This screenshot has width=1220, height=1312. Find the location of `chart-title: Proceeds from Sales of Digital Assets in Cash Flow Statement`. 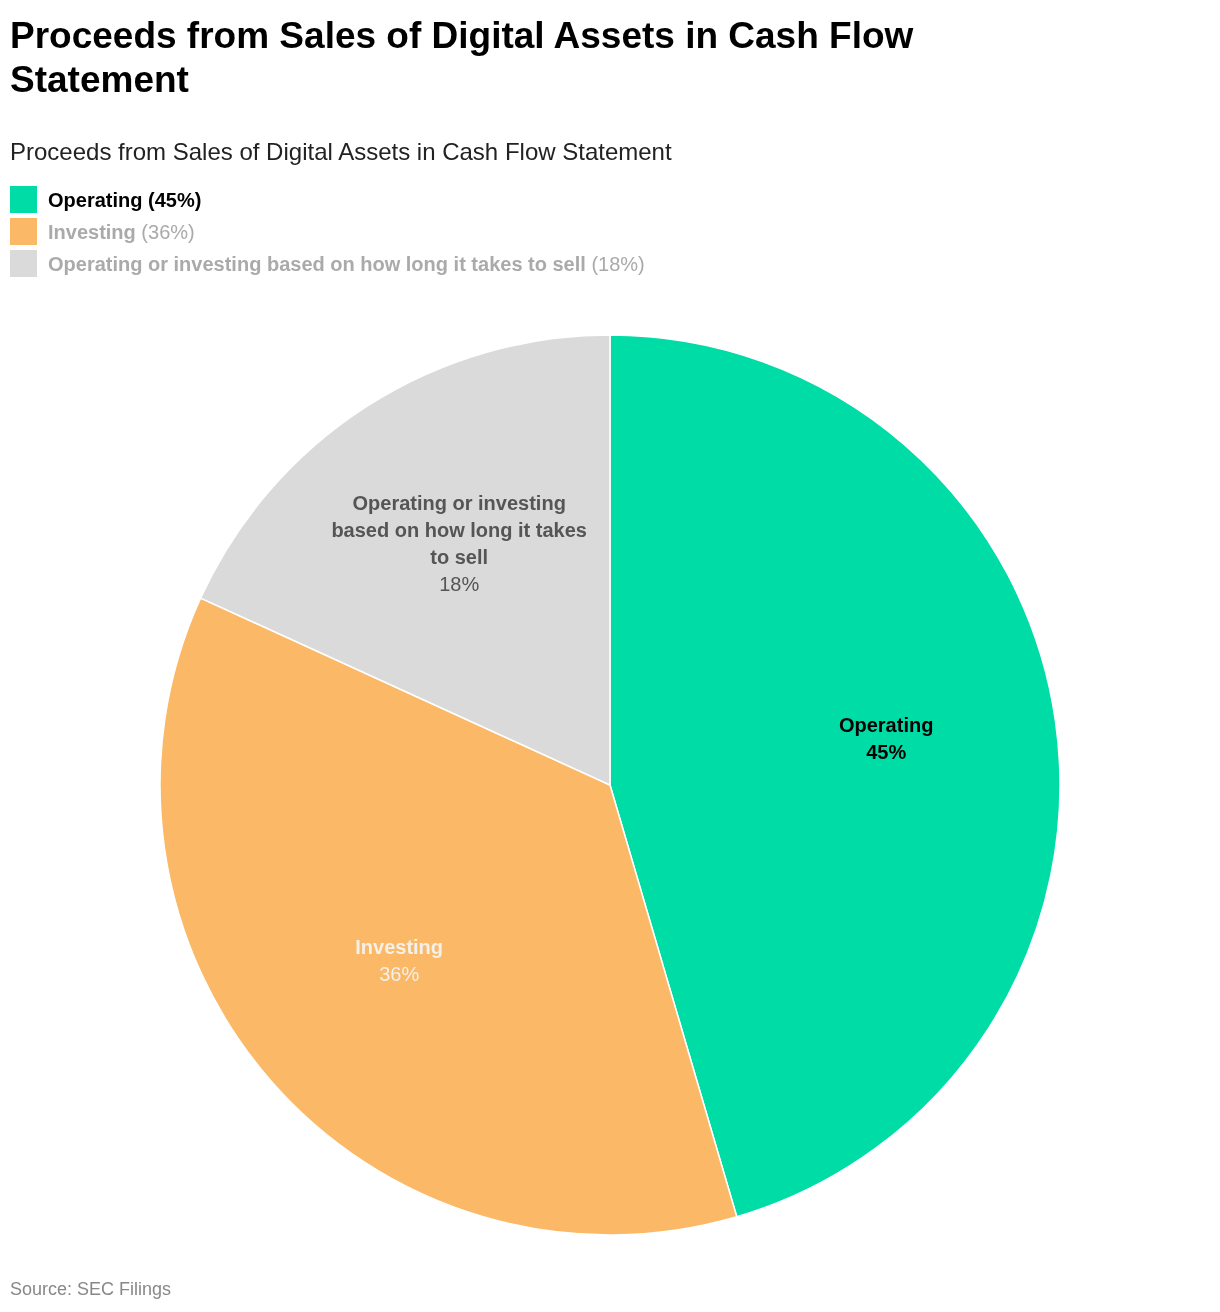

chart-title: Proceeds from Sales of Digital Assets in Cash Flow Statement is located at coordinates (462, 57).